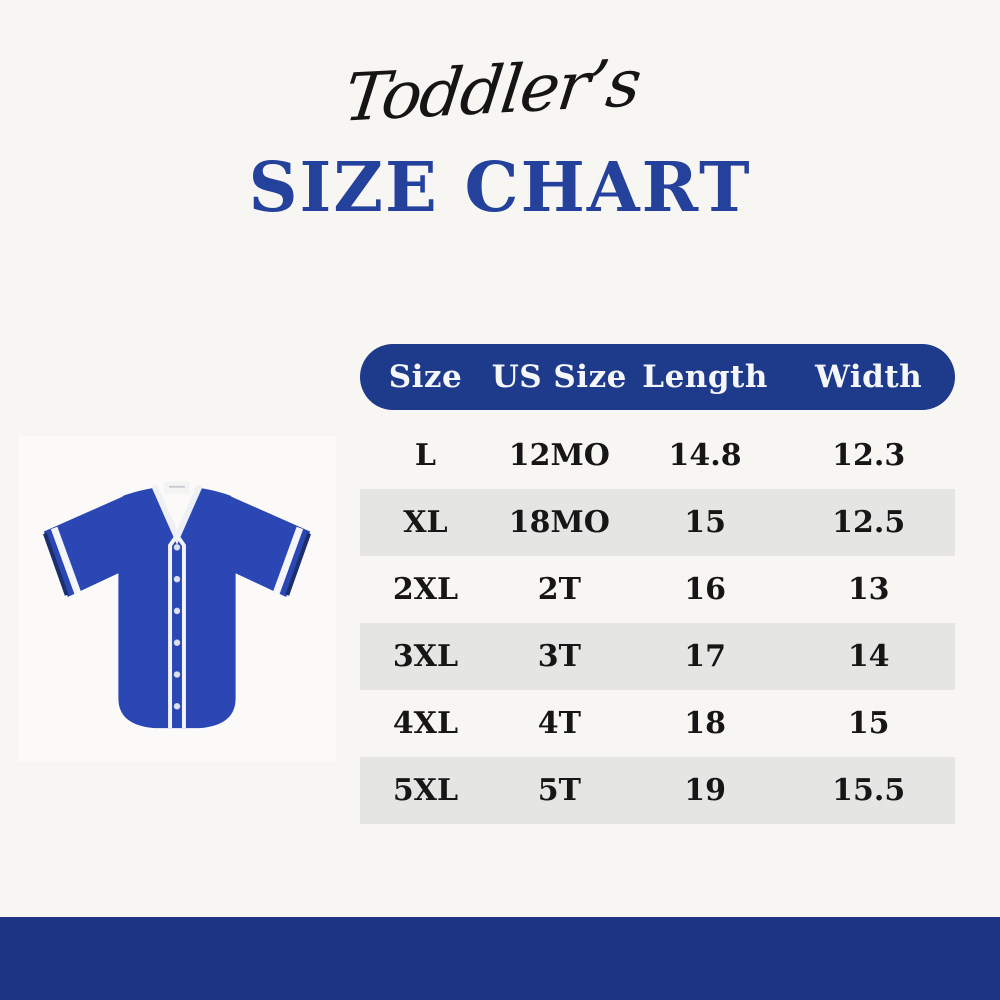  Describe the element at coordinates (559, 455) in the screenshot. I see `cell-us-size: 12MO` at that location.